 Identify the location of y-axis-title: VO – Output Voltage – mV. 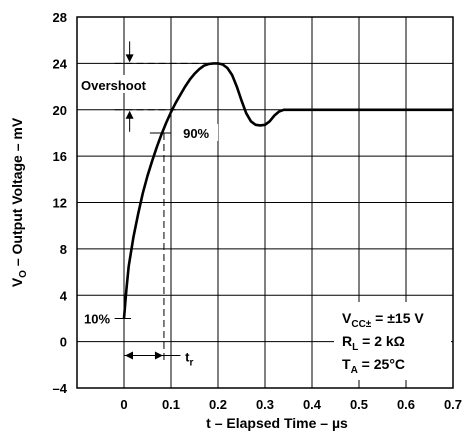
(19, 202).